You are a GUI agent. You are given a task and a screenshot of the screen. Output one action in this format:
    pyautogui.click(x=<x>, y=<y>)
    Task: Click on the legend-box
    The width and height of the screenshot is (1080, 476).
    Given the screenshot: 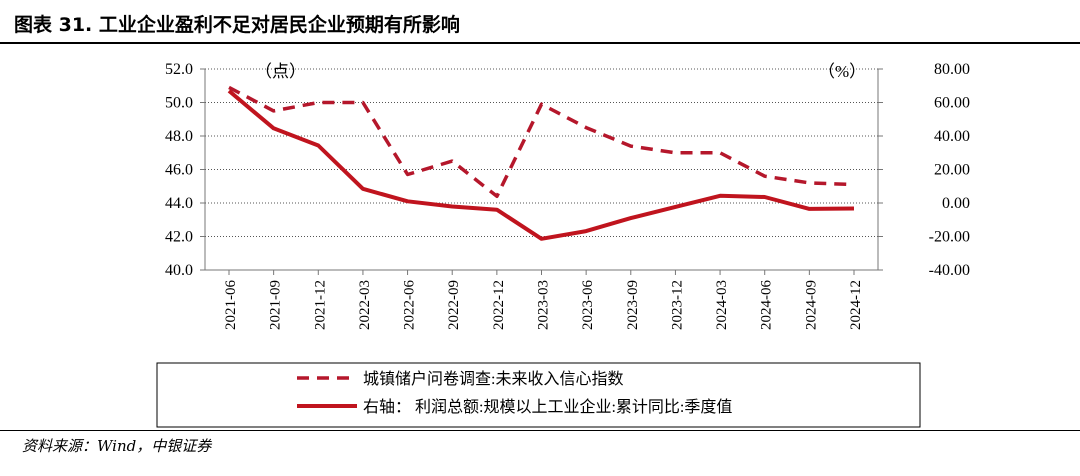 What is the action you would take?
    pyautogui.click(x=538, y=395)
    